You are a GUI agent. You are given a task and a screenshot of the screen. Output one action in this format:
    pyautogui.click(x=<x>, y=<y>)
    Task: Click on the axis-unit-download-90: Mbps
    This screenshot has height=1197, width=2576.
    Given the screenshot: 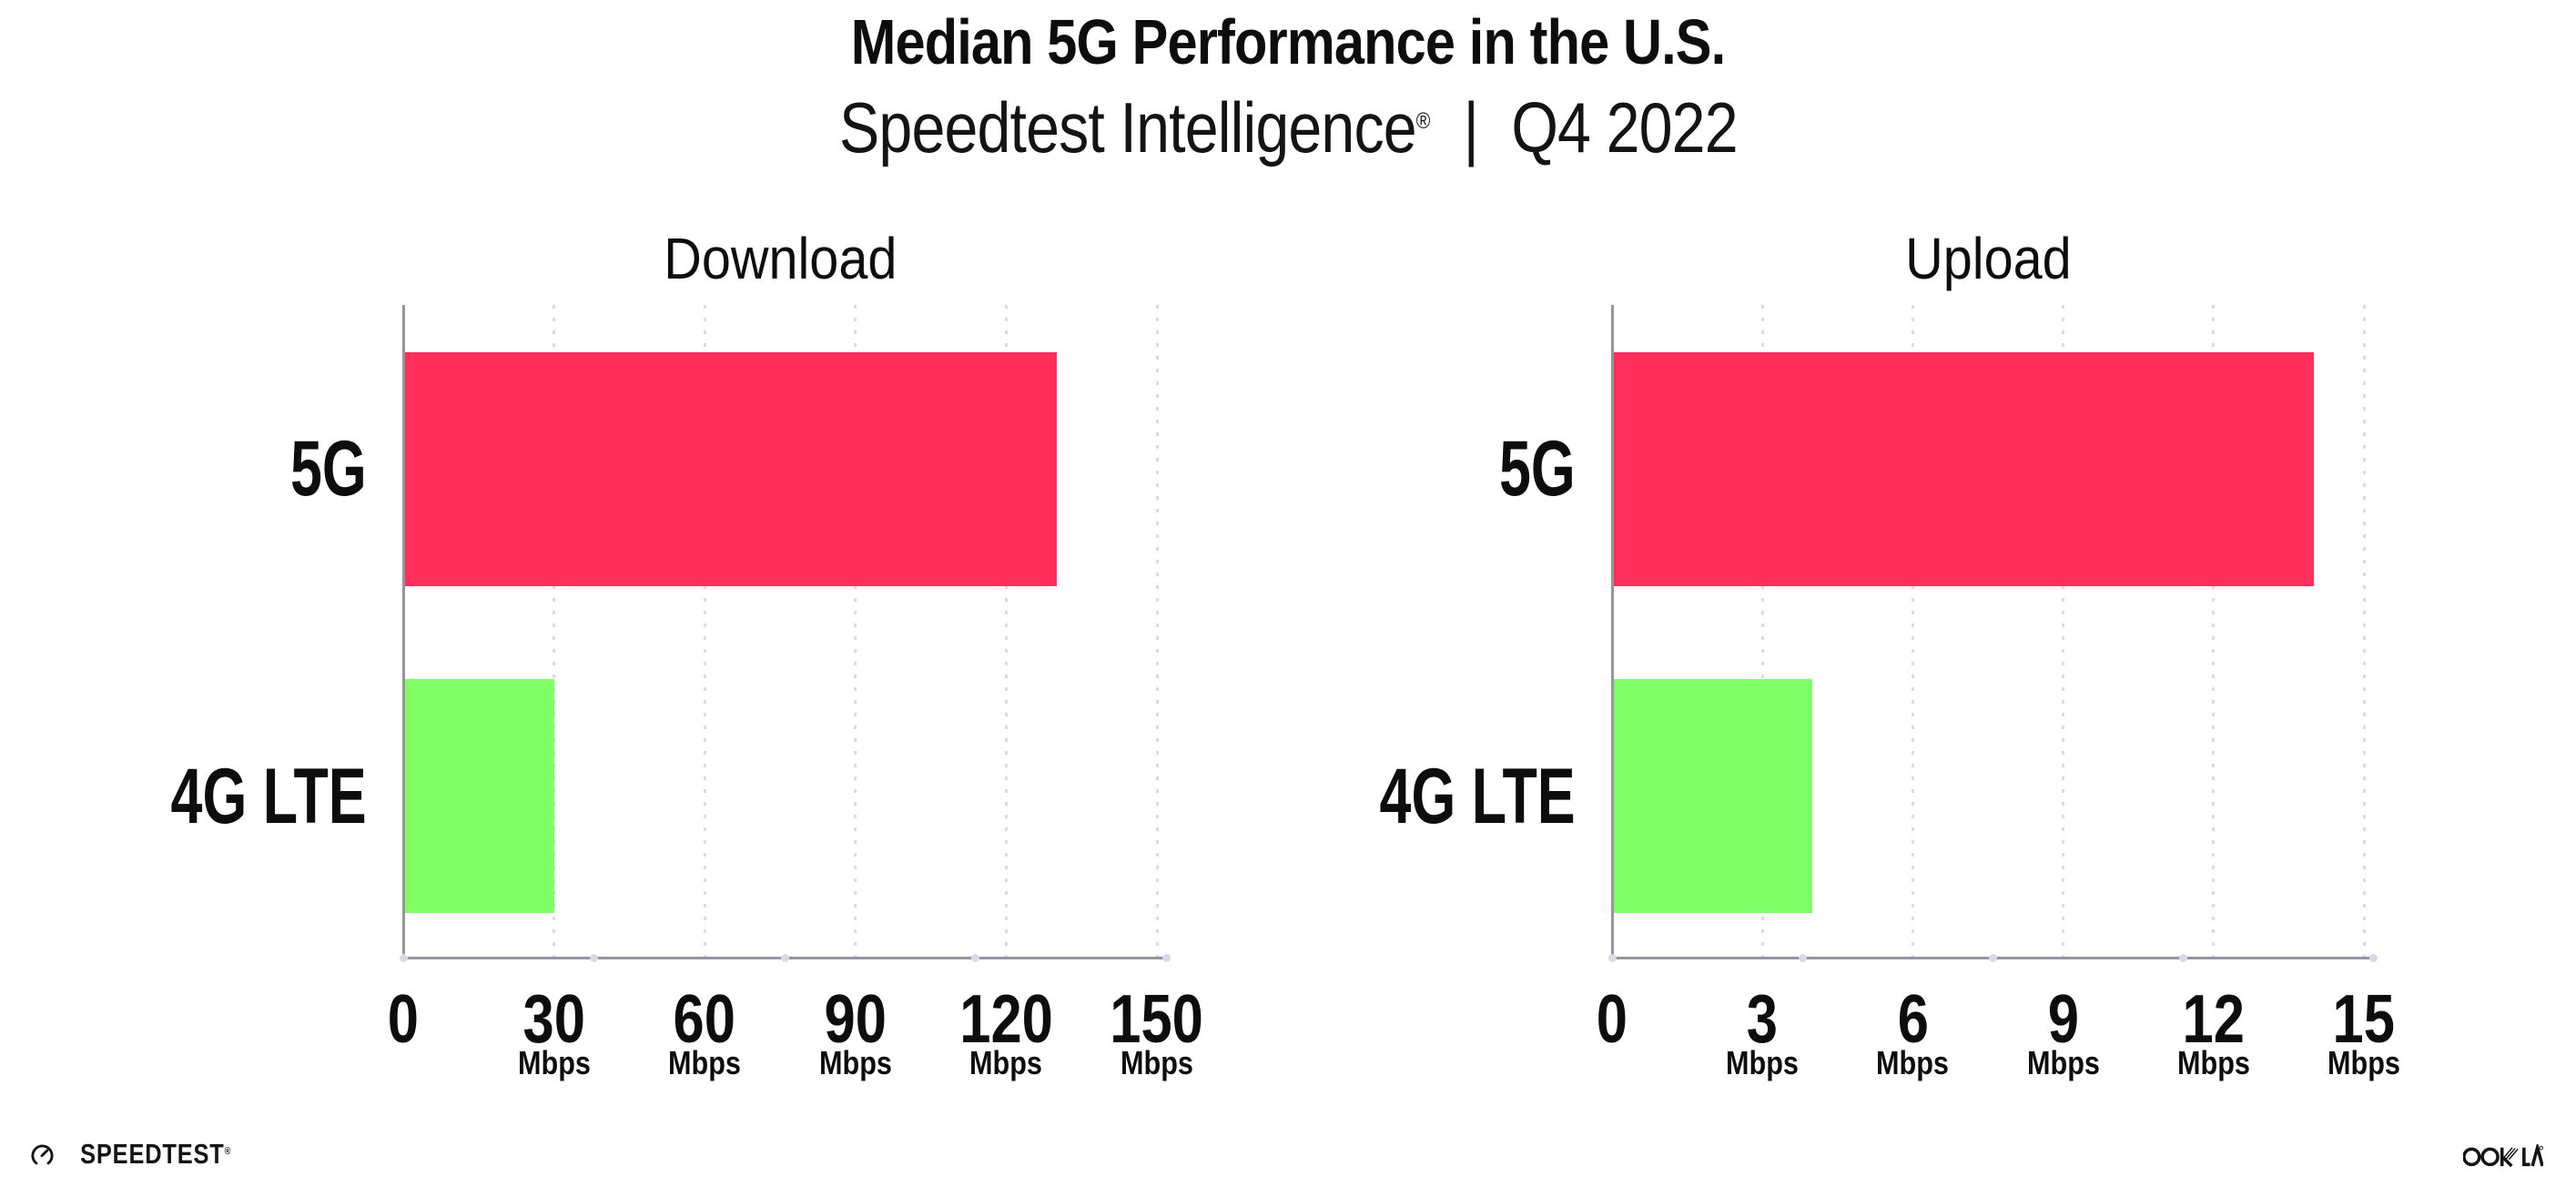 What is the action you would take?
    pyautogui.click(x=855, y=1062)
    